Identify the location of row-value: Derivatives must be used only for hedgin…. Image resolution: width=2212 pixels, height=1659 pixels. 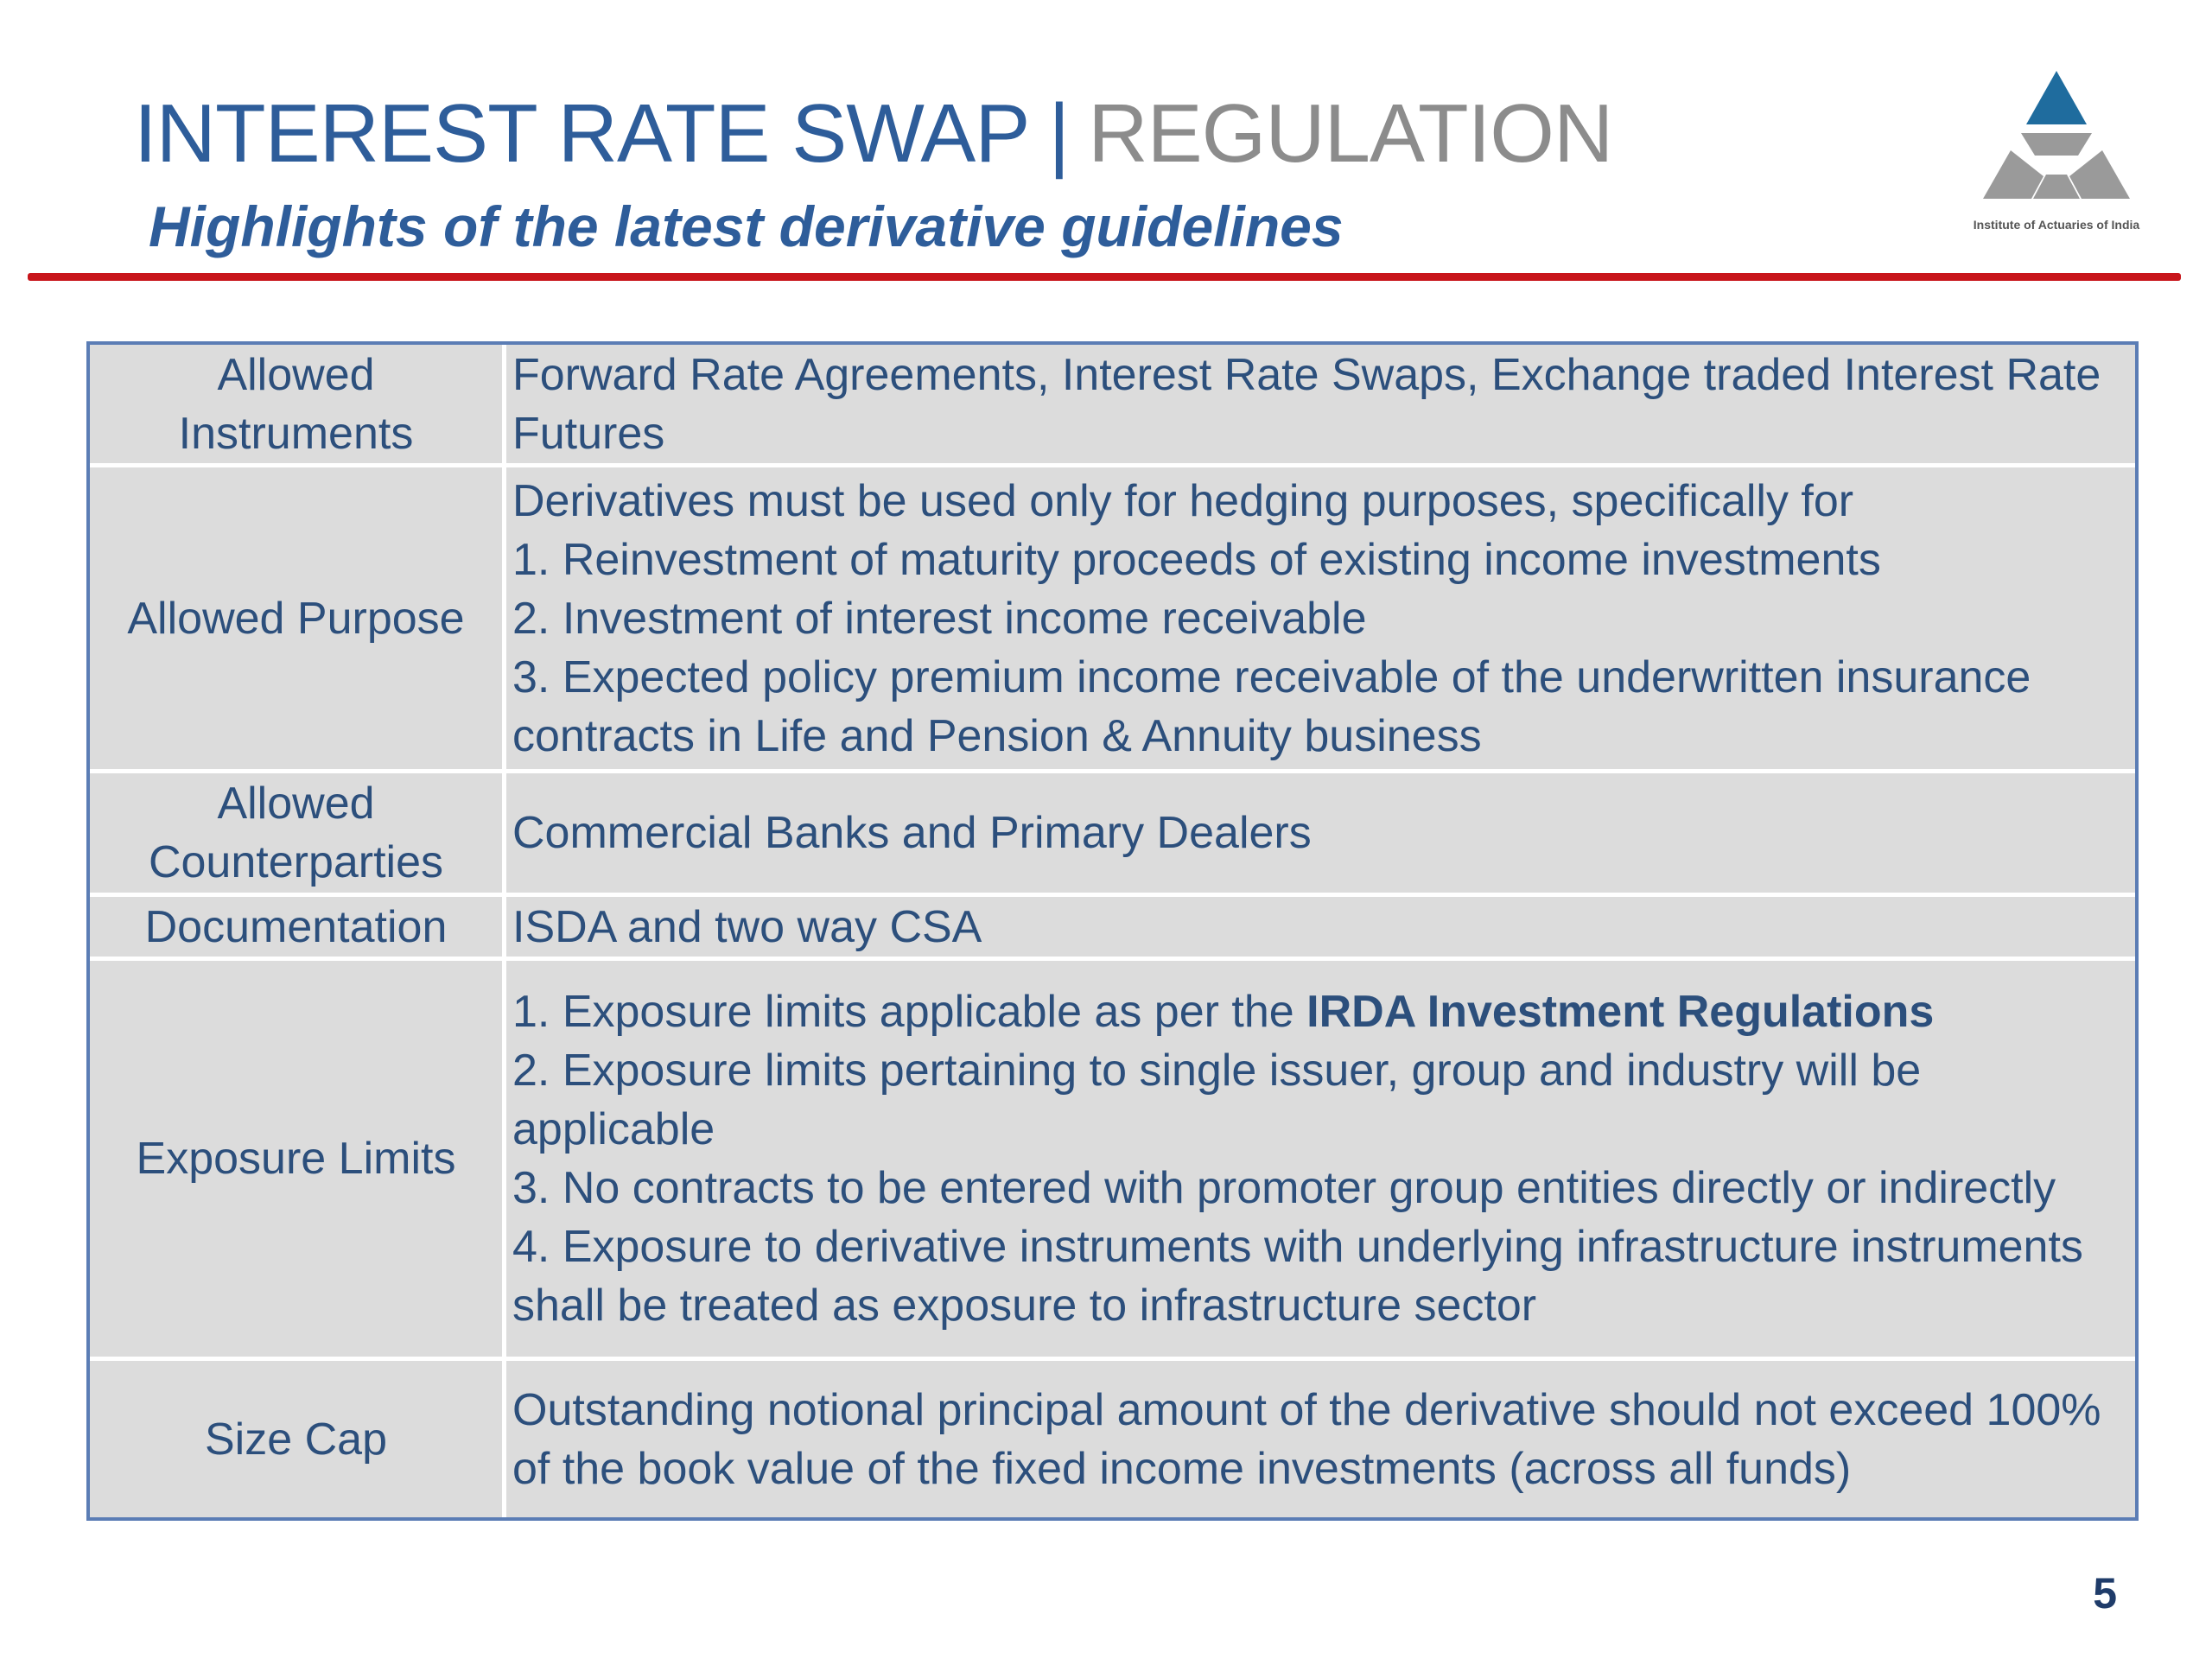
(1323, 618).